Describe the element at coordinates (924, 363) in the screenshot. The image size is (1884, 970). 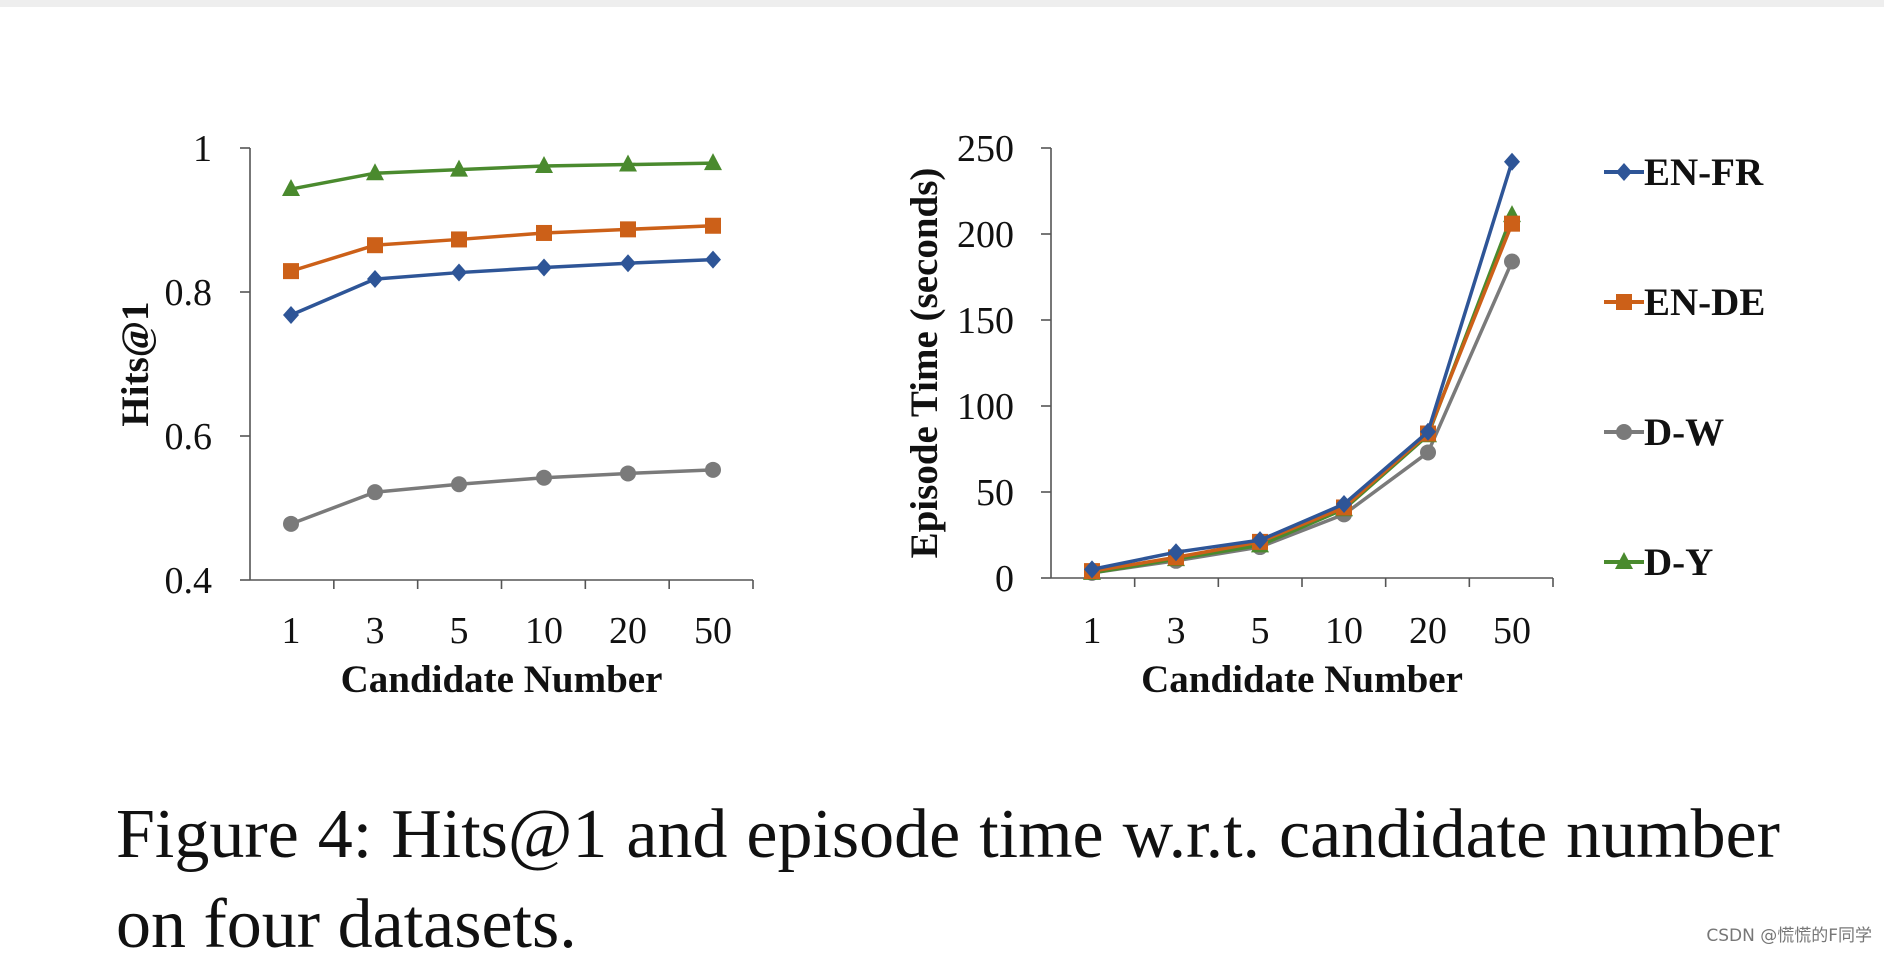
I see `time-y-axis-title: Episode Time (seconds)` at that location.